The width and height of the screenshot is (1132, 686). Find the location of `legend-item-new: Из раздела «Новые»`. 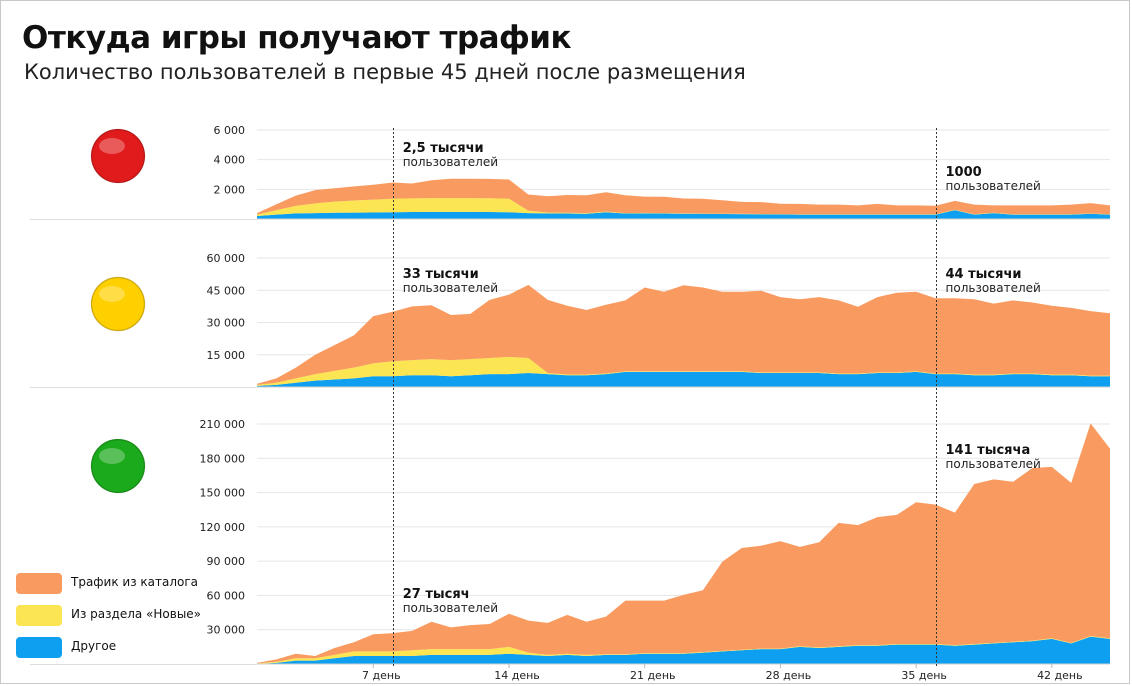

legend-item-new: Из раздела «Новые» is located at coordinates (116, 621).